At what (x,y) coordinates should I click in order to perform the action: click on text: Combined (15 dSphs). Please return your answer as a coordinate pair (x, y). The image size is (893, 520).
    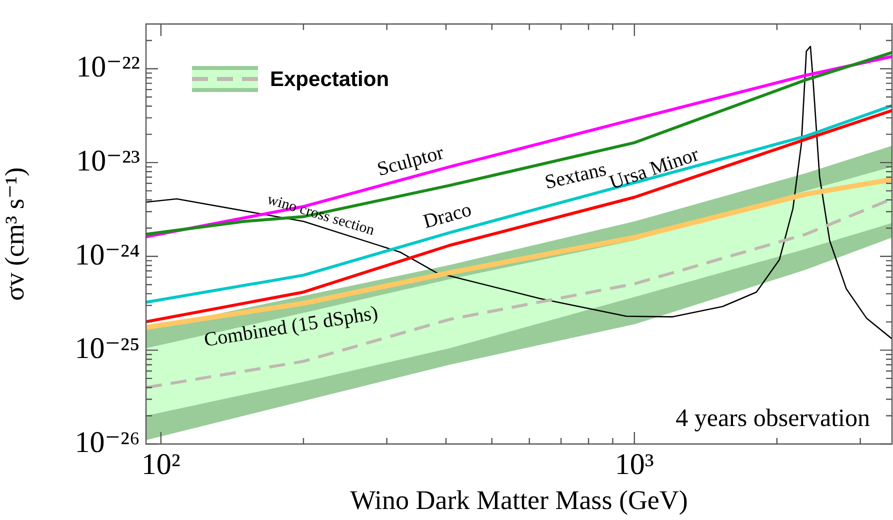
    Looking at the image, I should click on (291, 327).